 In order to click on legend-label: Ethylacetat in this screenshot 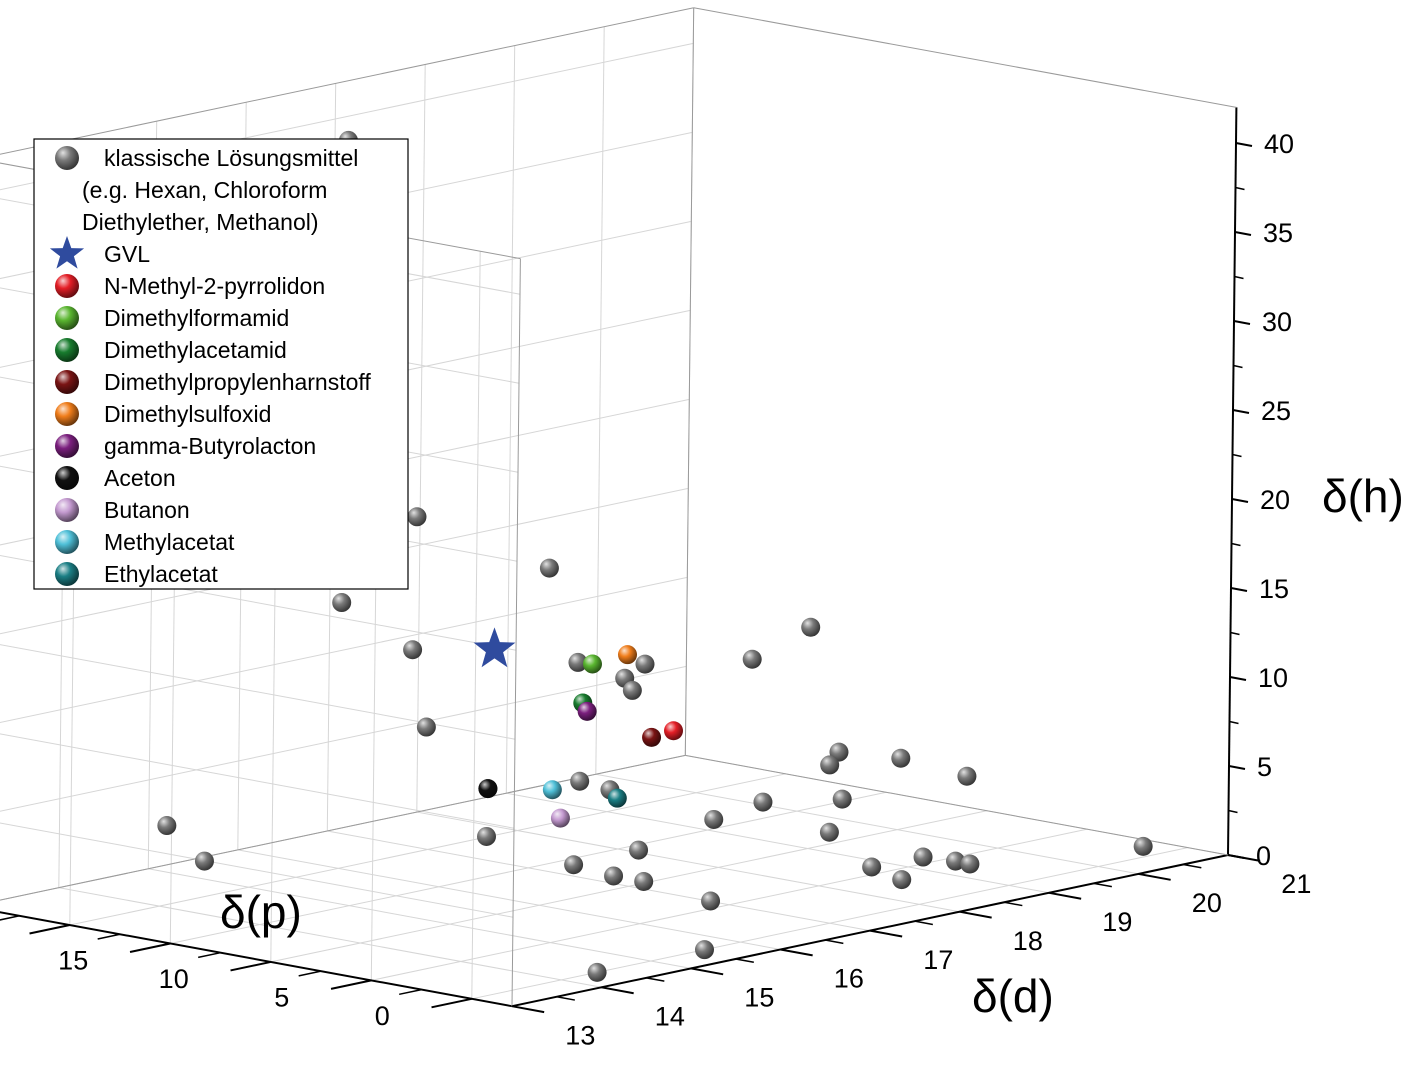, I will do `click(161, 574)`.